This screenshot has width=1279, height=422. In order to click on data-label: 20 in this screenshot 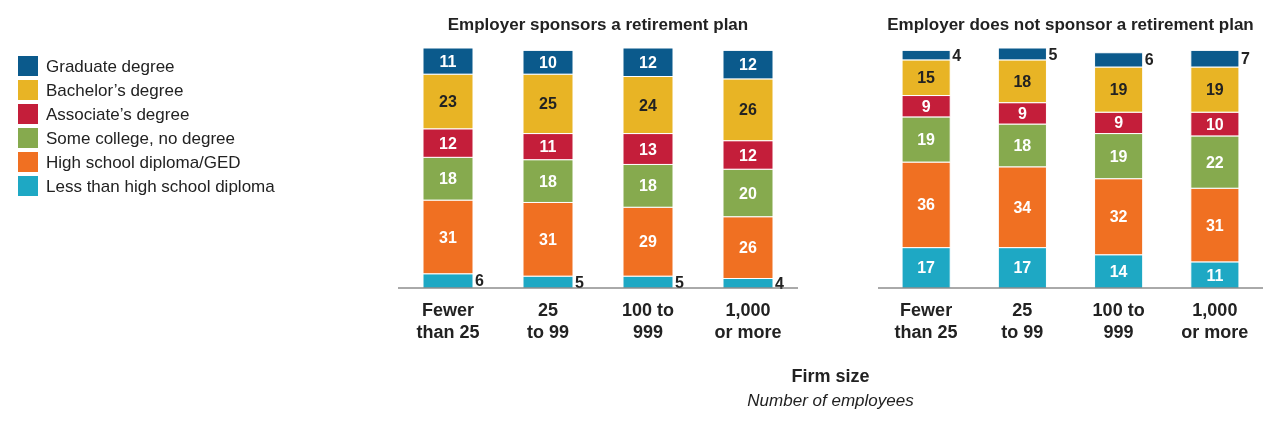, I will do `click(748, 193)`.